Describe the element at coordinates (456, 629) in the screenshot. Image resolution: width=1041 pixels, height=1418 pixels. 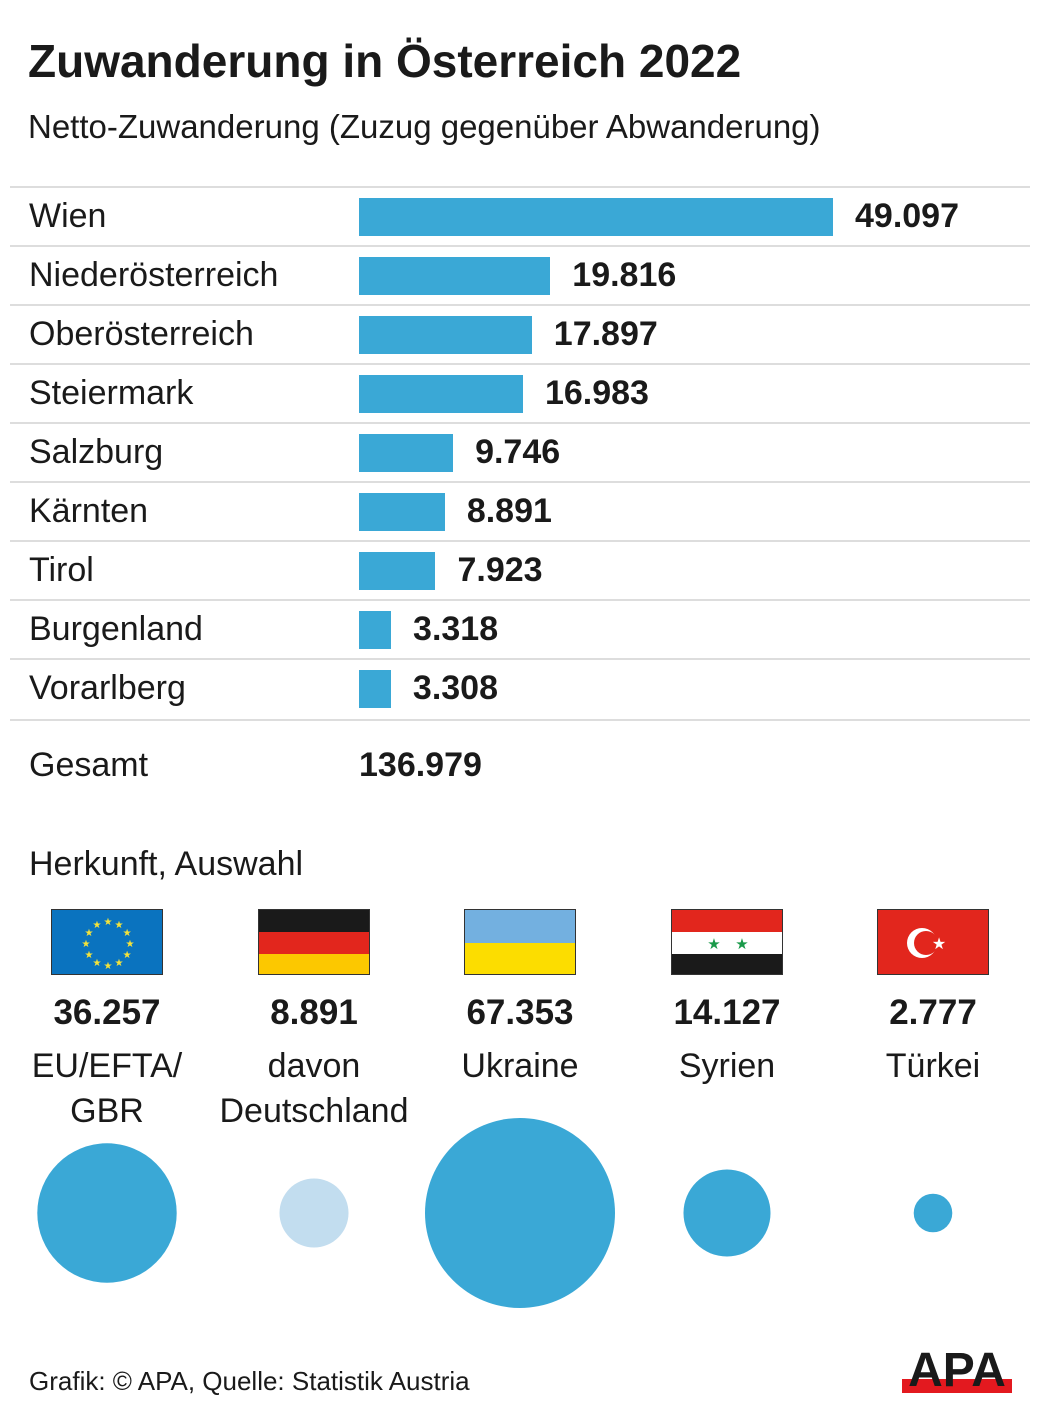
I see `value-label: 3.318` at that location.